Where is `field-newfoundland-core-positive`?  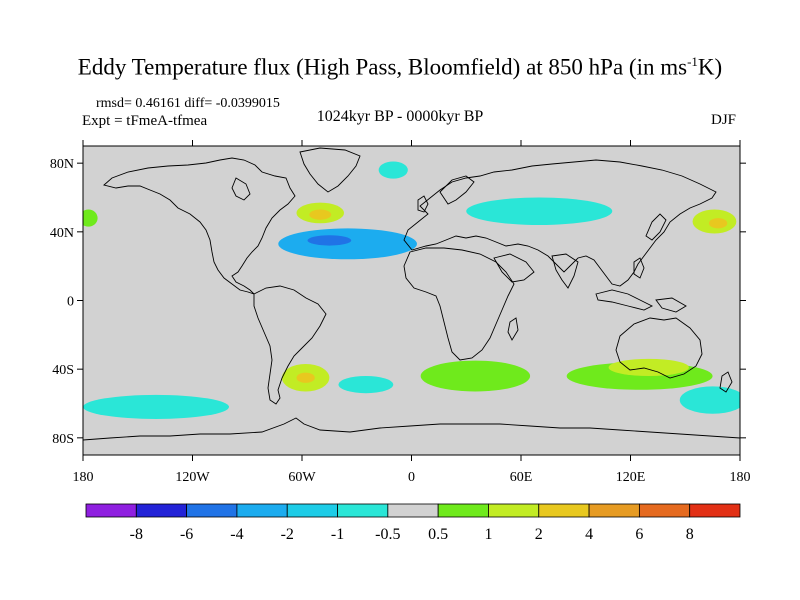 field-newfoundland-core-positive is located at coordinates (320, 214).